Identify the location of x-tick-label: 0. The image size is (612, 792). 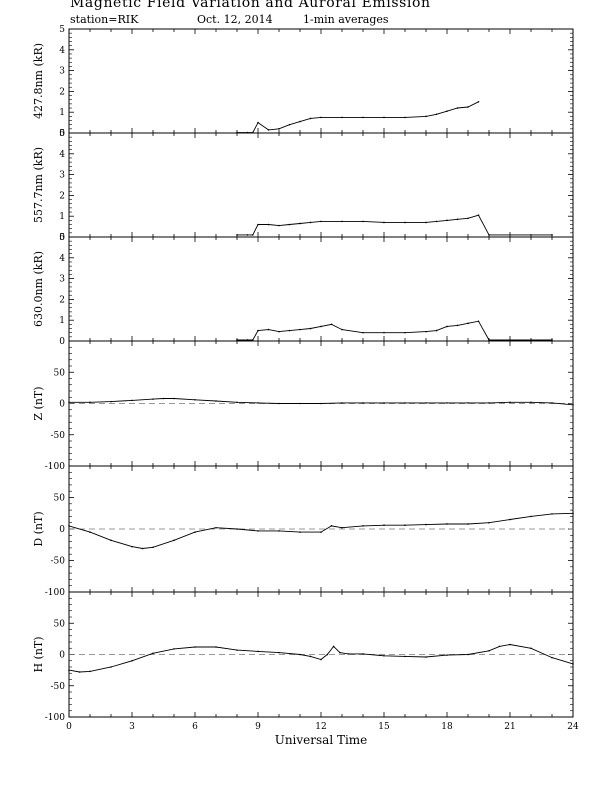
(69, 727).